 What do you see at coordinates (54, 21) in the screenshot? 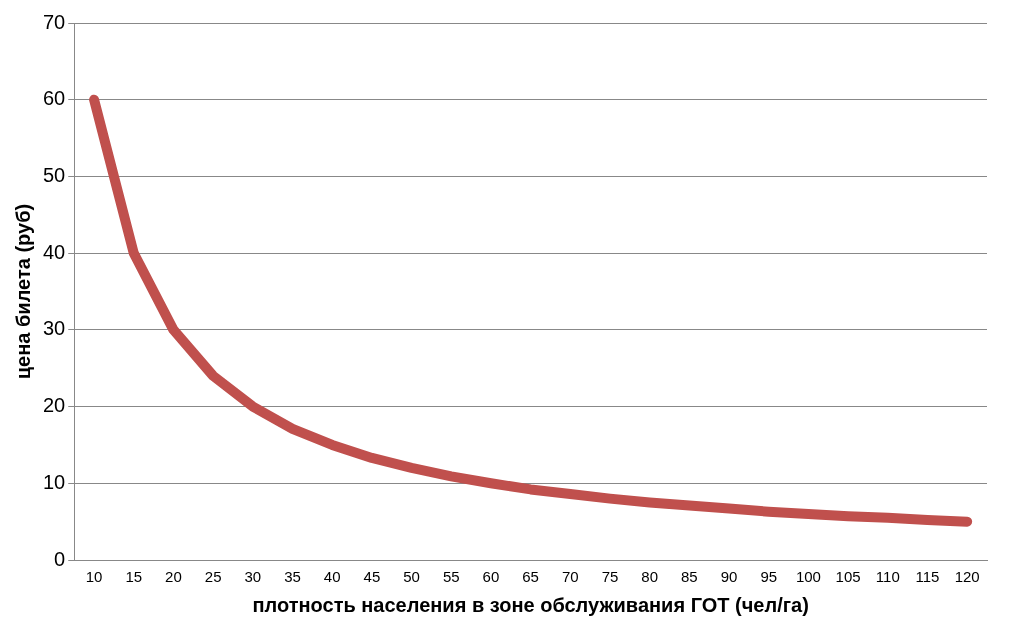
I see `y-tick-label: 70` at bounding box center [54, 21].